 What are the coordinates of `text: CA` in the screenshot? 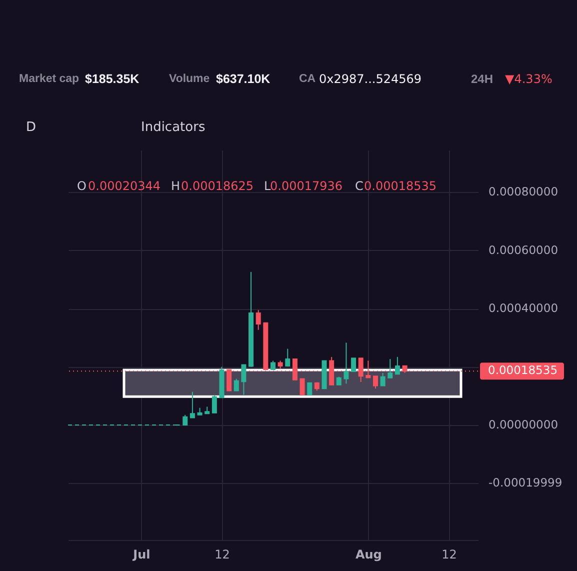 It's located at (307, 79).